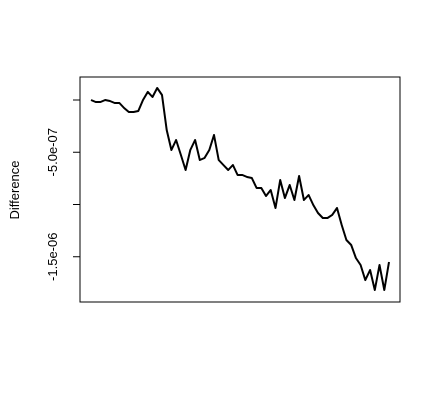 The height and width of the screenshot is (407, 441). I want to click on y-axis-label: Difference, so click(14, 189).